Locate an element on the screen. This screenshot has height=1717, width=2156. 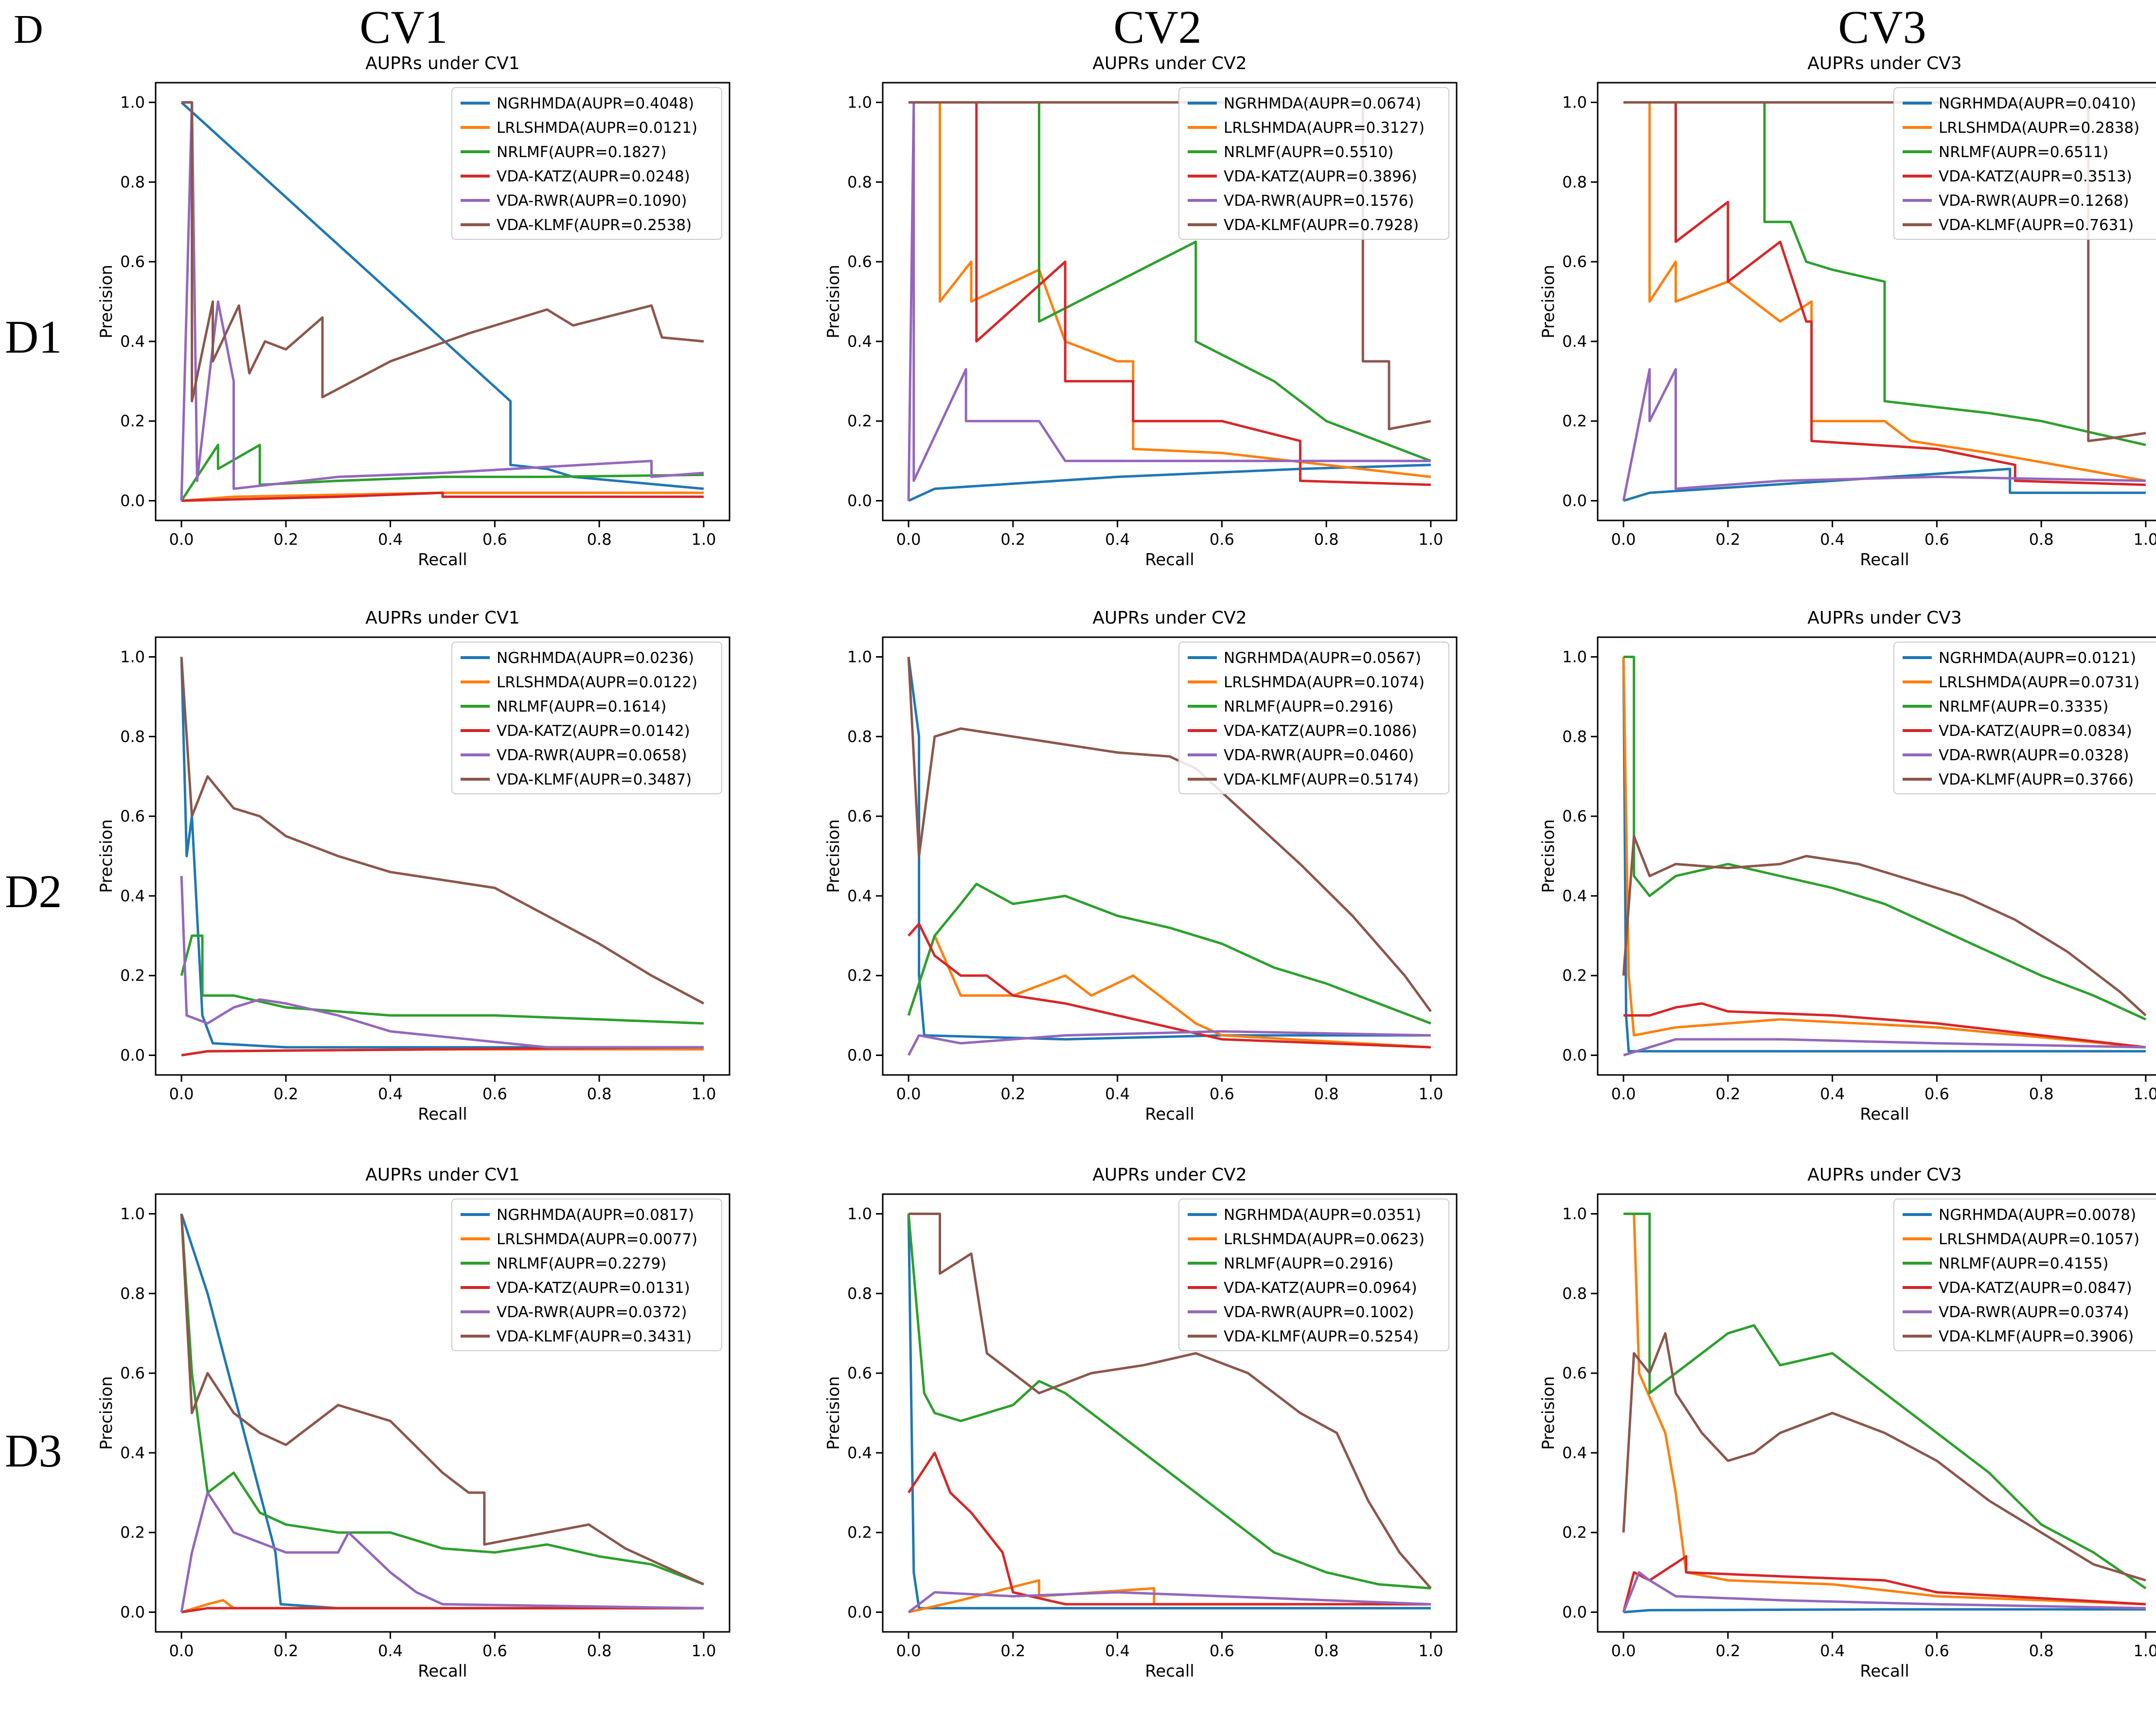
chart-d2-cv3-series-nrlmf is located at coordinates (1884, 838).